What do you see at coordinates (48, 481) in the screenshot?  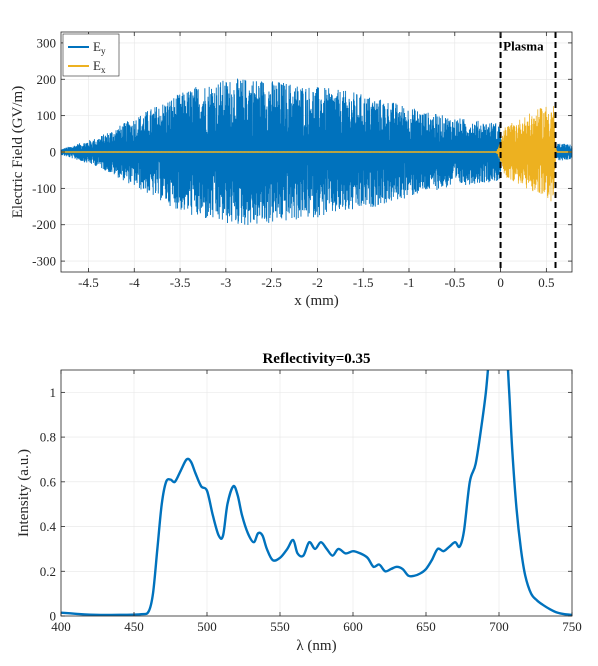 I see `p2-ytick-label: 0.6` at bounding box center [48, 481].